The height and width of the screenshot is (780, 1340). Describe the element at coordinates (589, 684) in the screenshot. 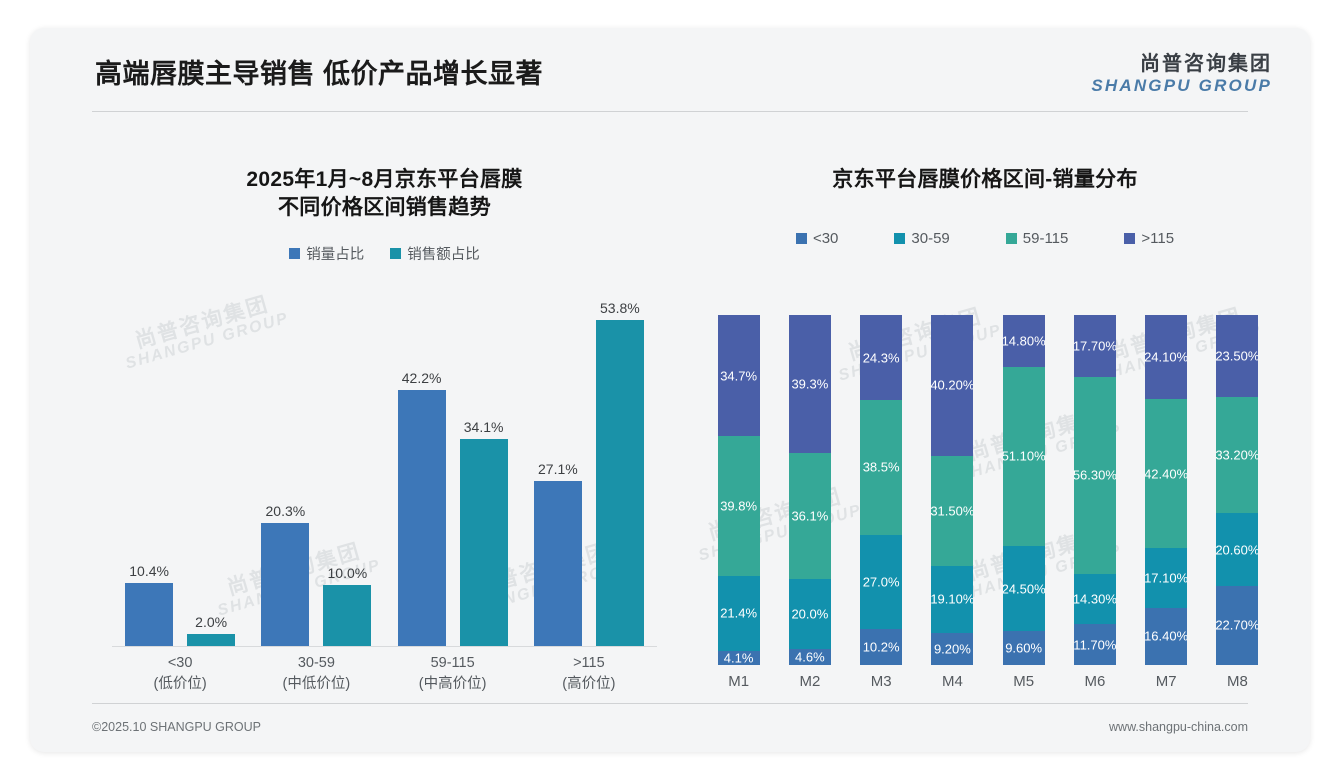

I see `x-tick-sublabel: (高价位)` at that location.